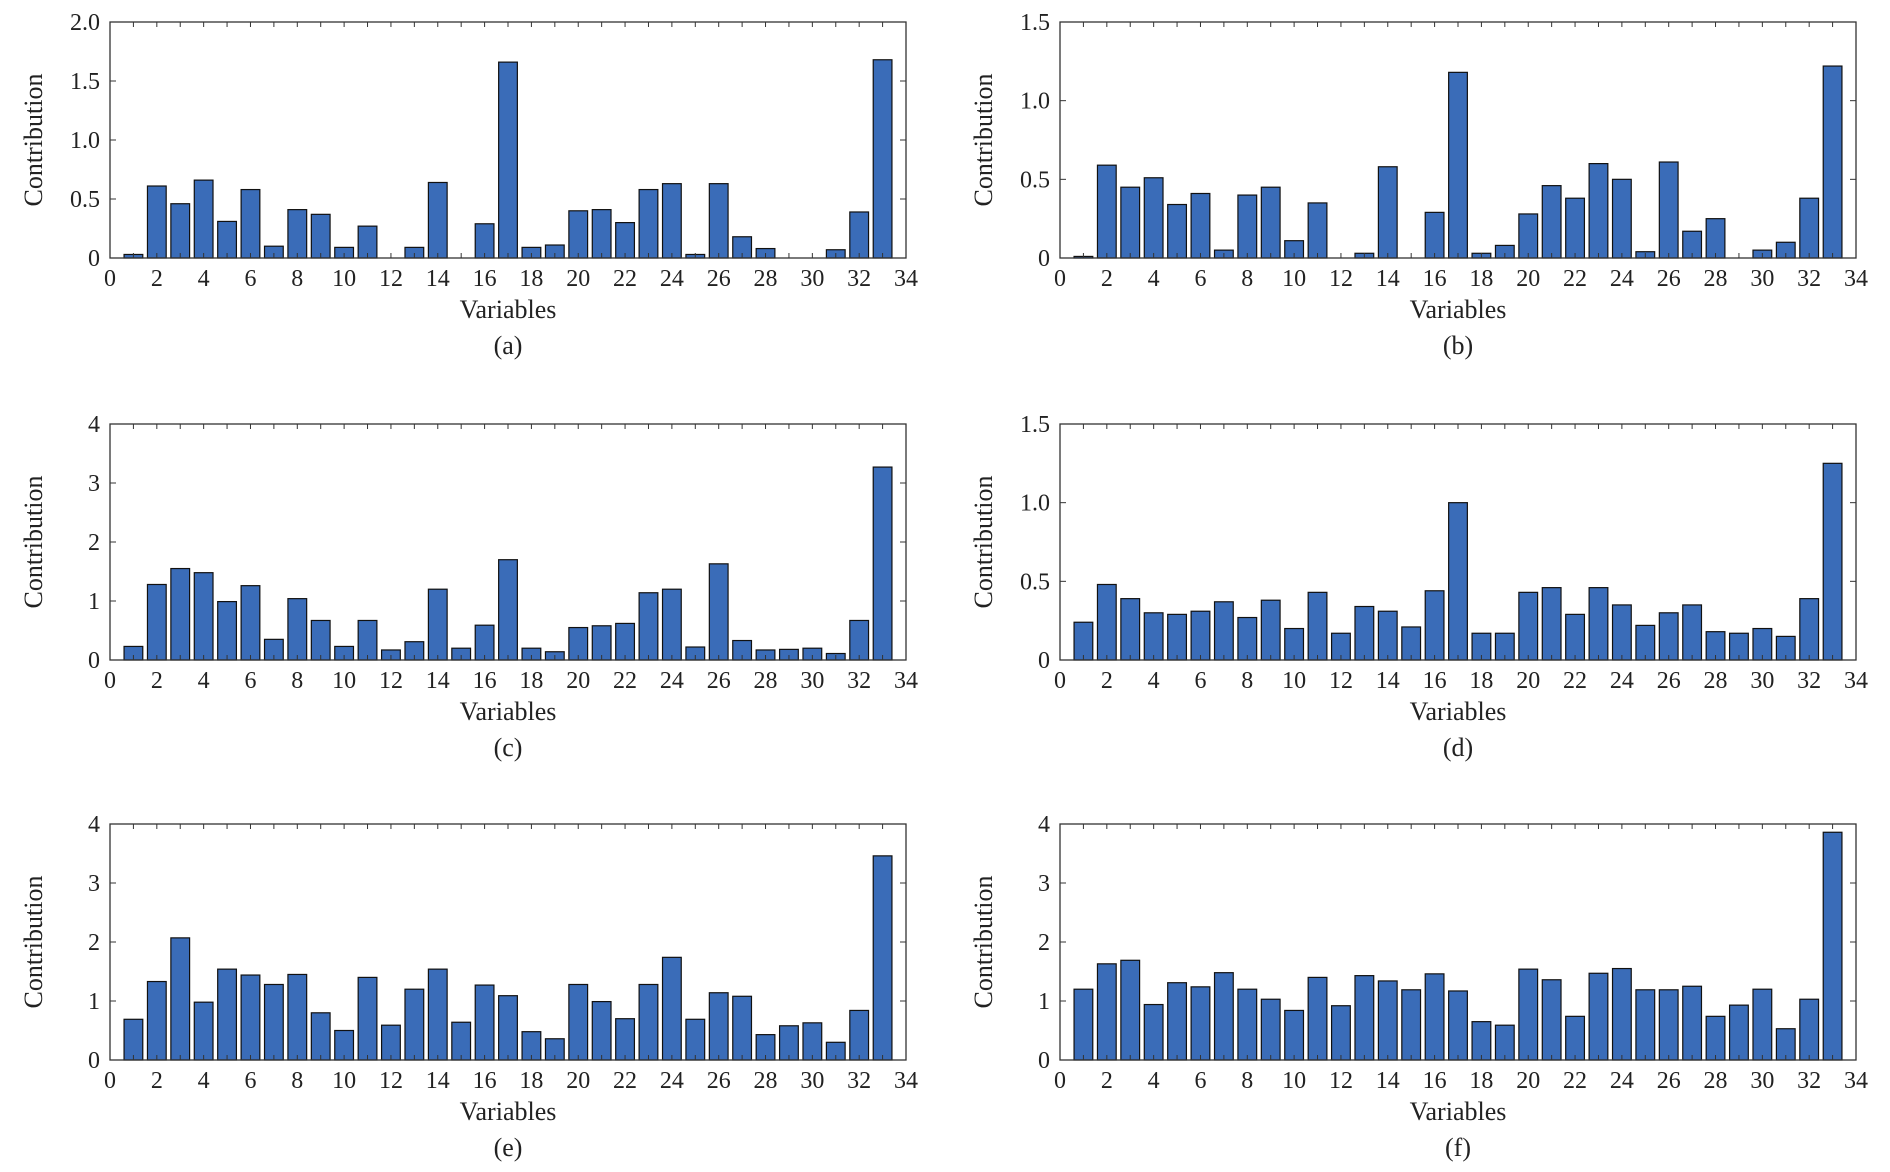 This screenshot has width=1890, height=1172. I want to click on y-tick-label: 0, so click(94, 1061).